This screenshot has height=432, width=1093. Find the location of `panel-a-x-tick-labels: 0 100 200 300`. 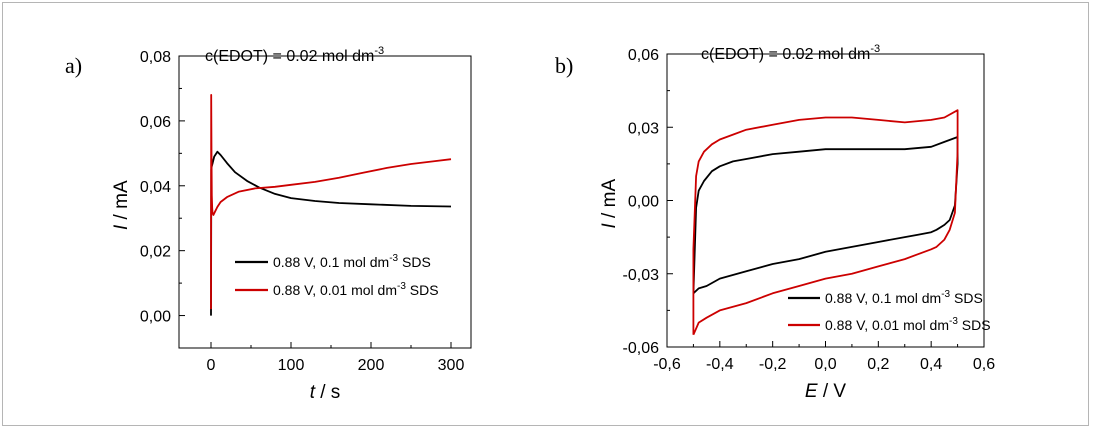

panel-a-x-tick-labels: 0 100 200 300 is located at coordinates (336, 365).